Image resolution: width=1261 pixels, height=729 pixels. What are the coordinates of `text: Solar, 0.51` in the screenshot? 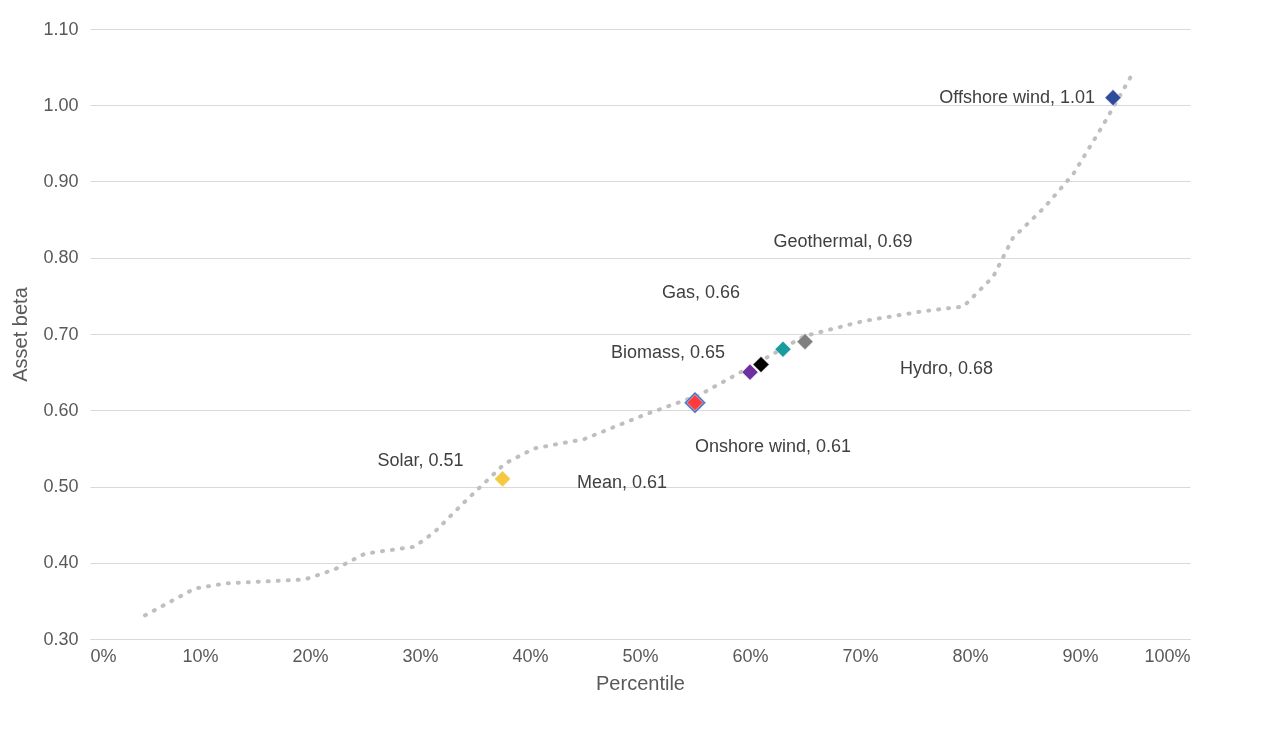 It's located at (420, 459).